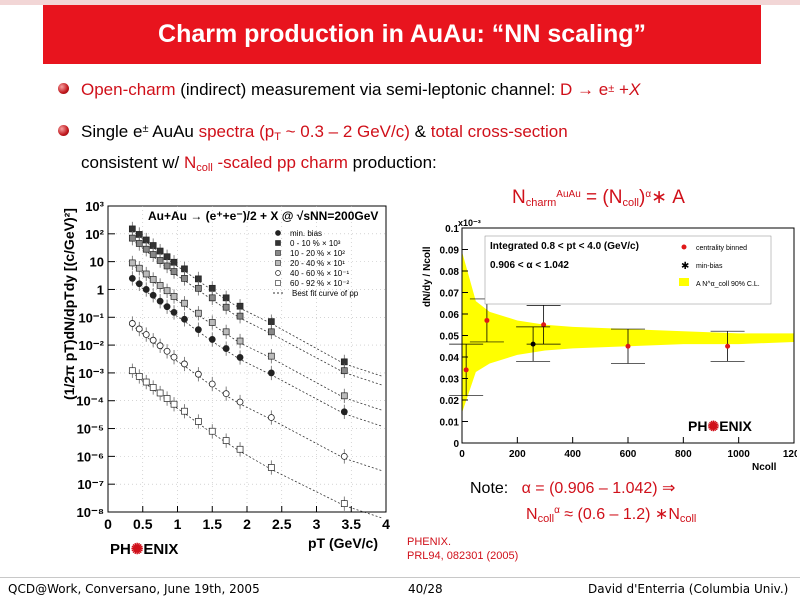 Image resolution: width=800 pixels, height=600 pixels. What do you see at coordinates (462, 454) in the screenshot?
I see `x-tick-label: 0` at bounding box center [462, 454].